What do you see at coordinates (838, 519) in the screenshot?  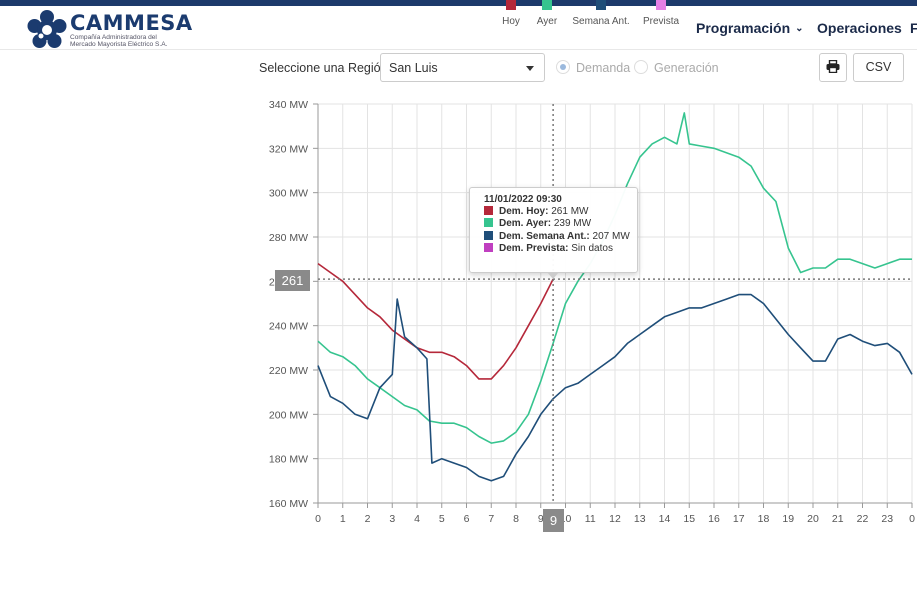 I see `x-tick-label: 21` at bounding box center [838, 519].